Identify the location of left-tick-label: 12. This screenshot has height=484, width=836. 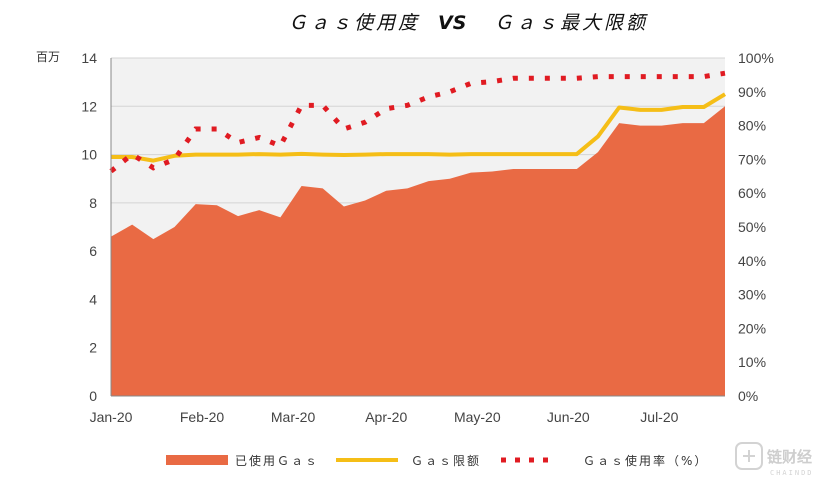
(89, 106).